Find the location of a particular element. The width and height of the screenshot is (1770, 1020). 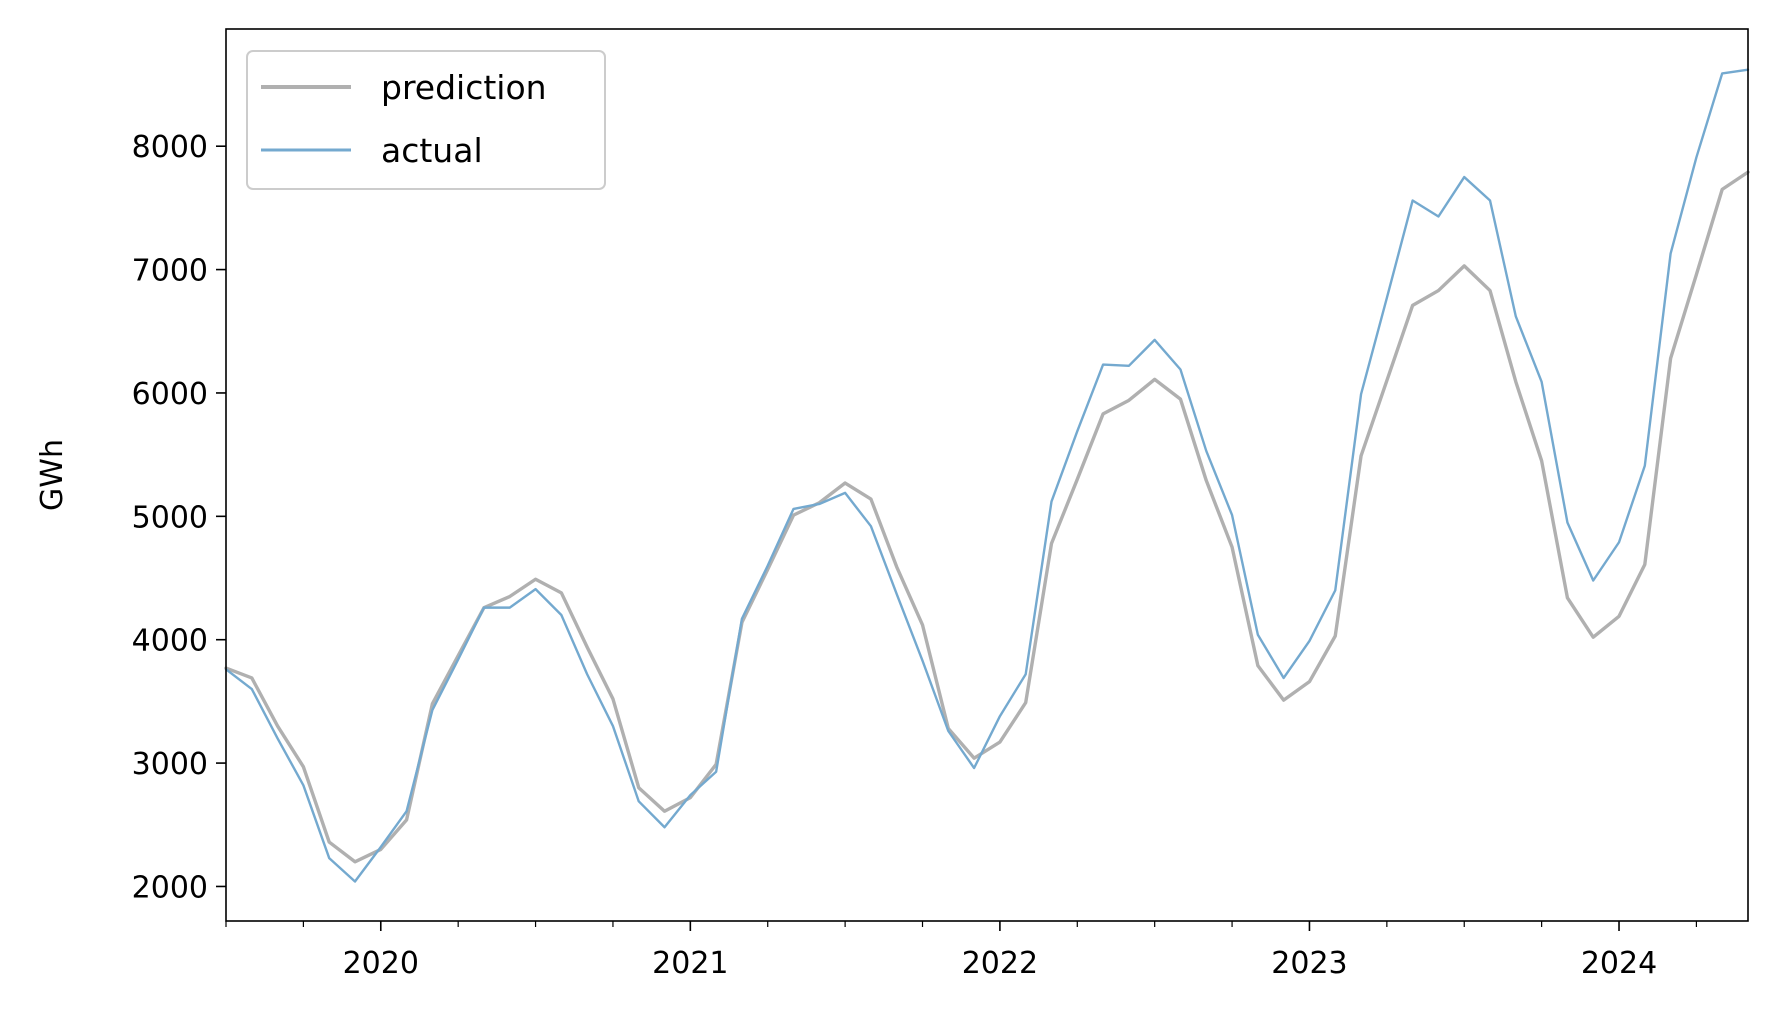

x-tick-label: 2024 is located at coordinates (1619, 963).